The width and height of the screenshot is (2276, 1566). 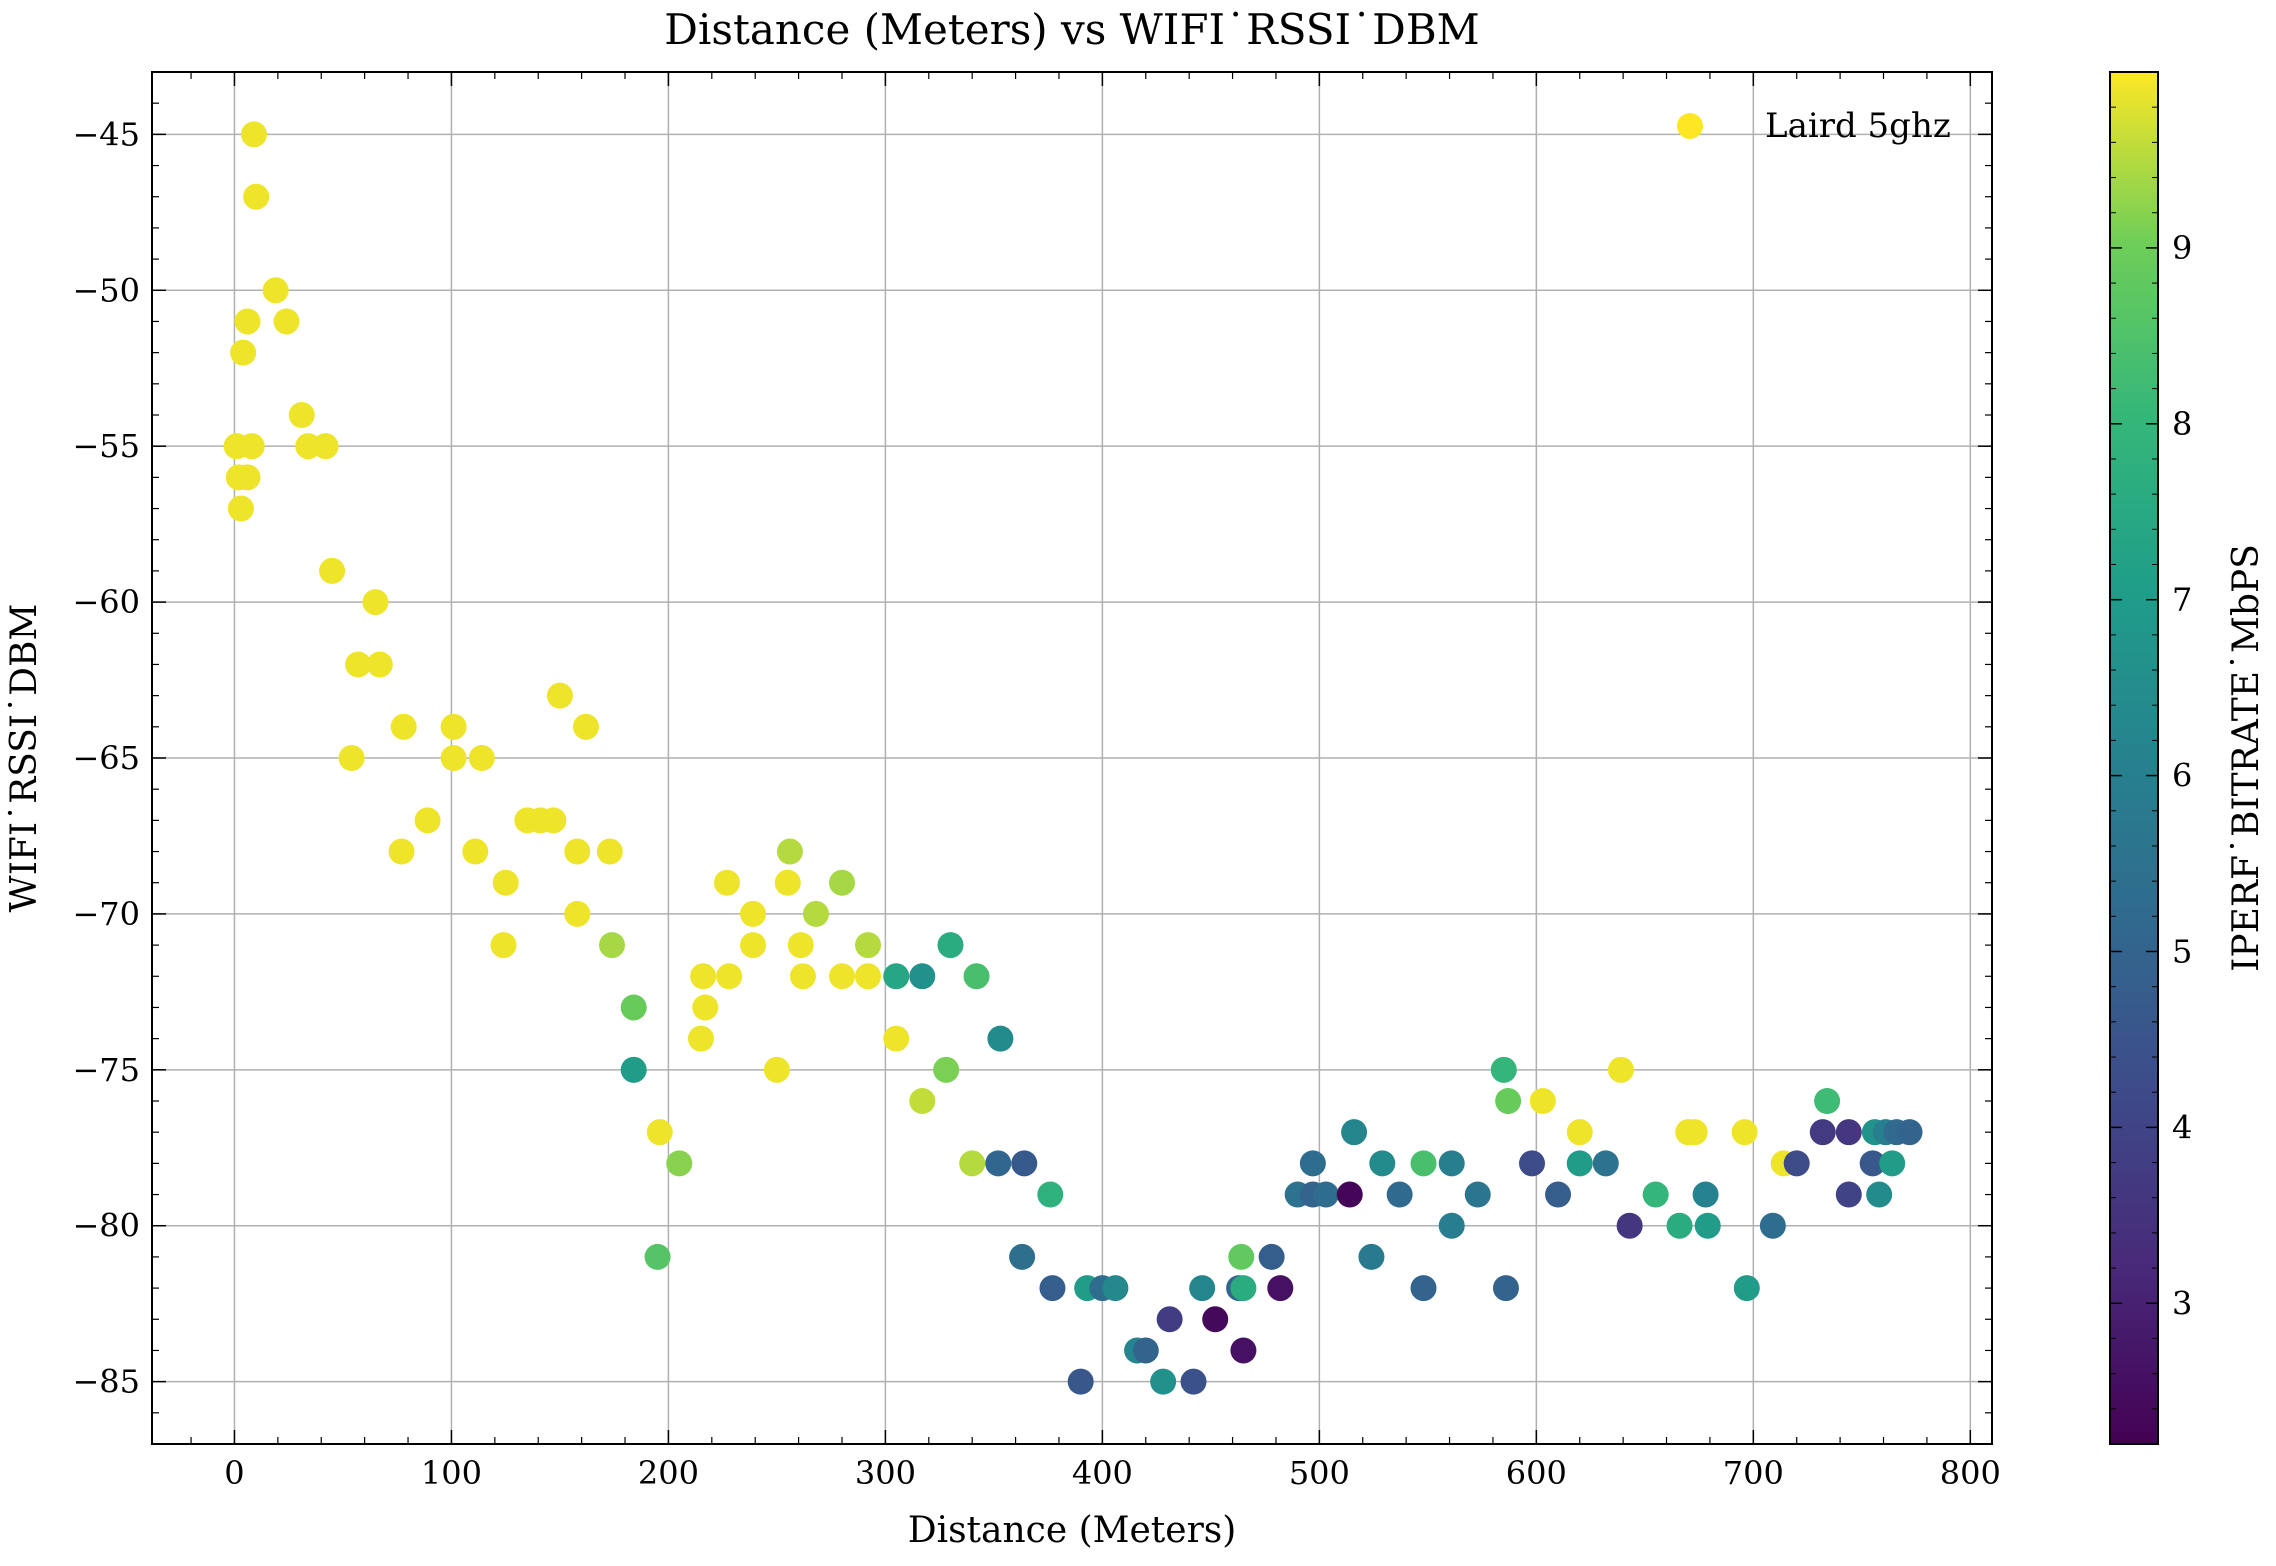 What do you see at coordinates (2182, 1127) in the screenshot?
I see `colorbar-tick-label: 4` at bounding box center [2182, 1127].